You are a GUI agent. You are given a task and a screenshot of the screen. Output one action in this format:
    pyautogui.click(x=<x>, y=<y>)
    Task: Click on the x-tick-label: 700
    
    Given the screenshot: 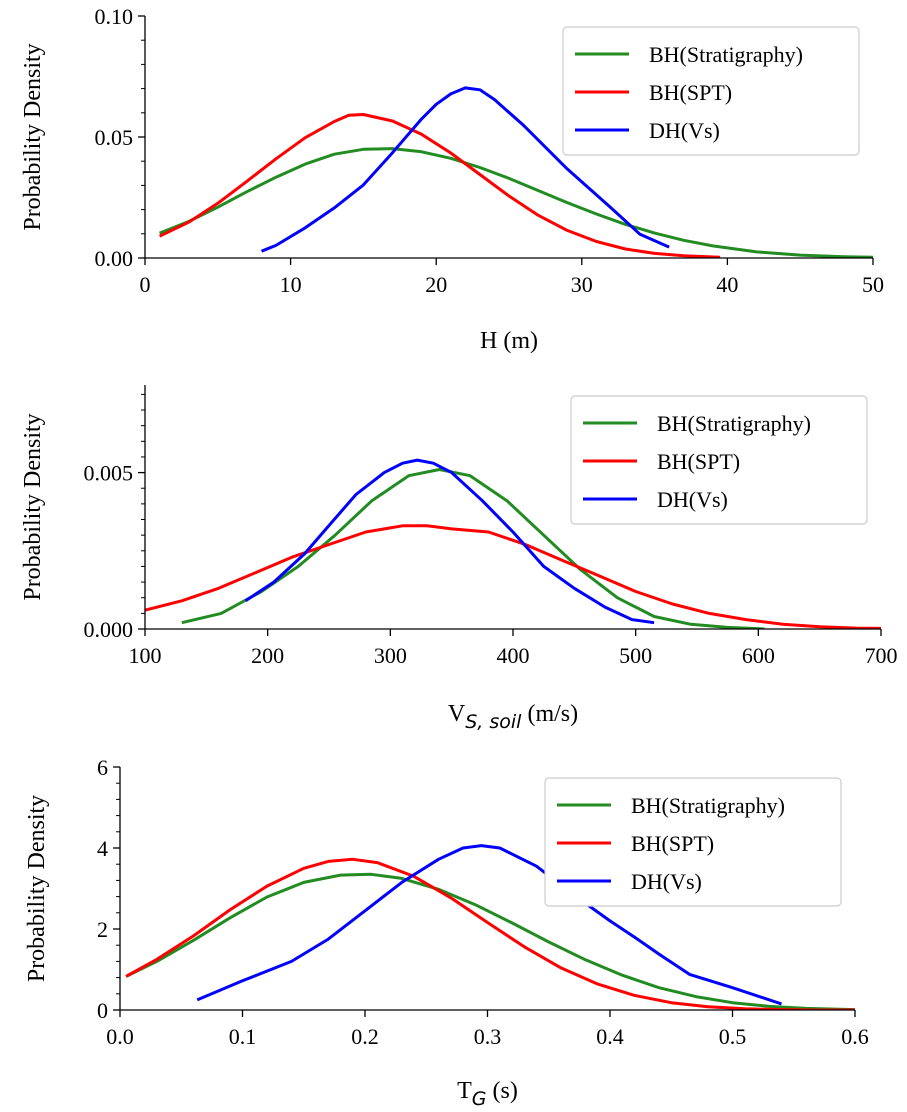 What is the action you would take?
    pyautogui.click(x=881, y=655)
    